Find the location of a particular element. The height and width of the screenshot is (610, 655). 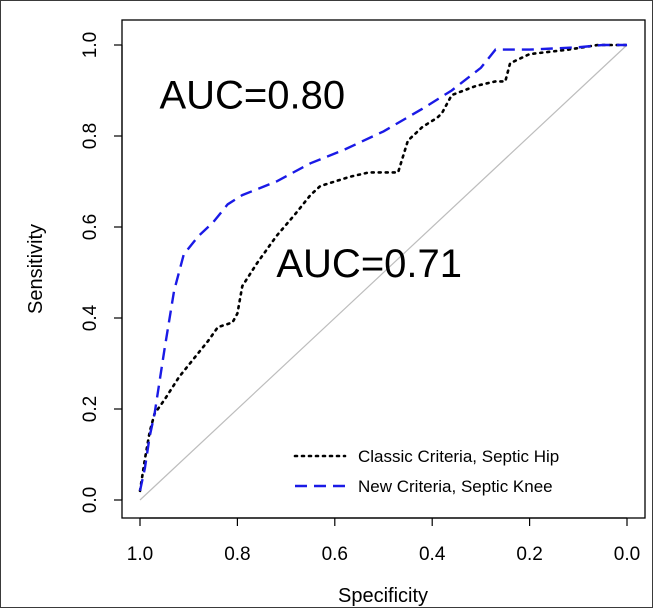

x-tick-label: 0.0 is located at coordinates (627, 554).